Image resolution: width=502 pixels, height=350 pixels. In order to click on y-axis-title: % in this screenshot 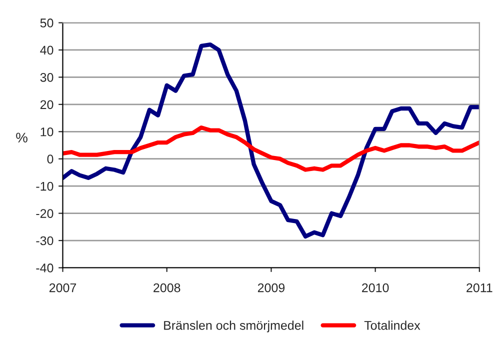, I will do `click(22, 137)`.